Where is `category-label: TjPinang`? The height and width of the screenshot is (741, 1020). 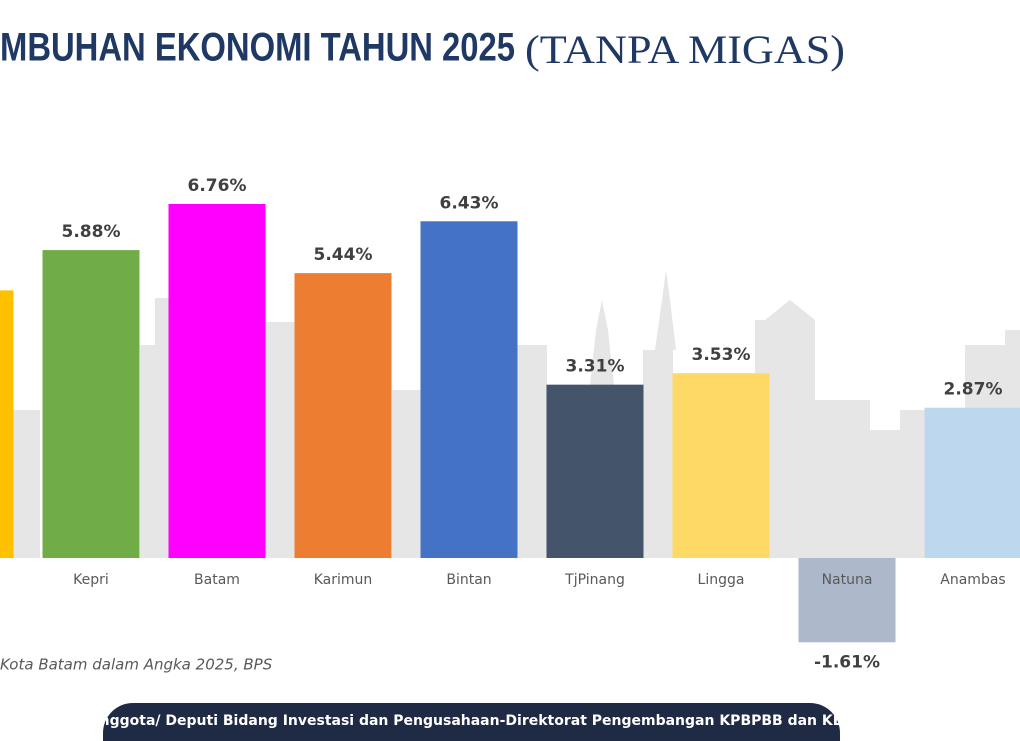
category-label: TjPinang is located at coordinates (594, 580).